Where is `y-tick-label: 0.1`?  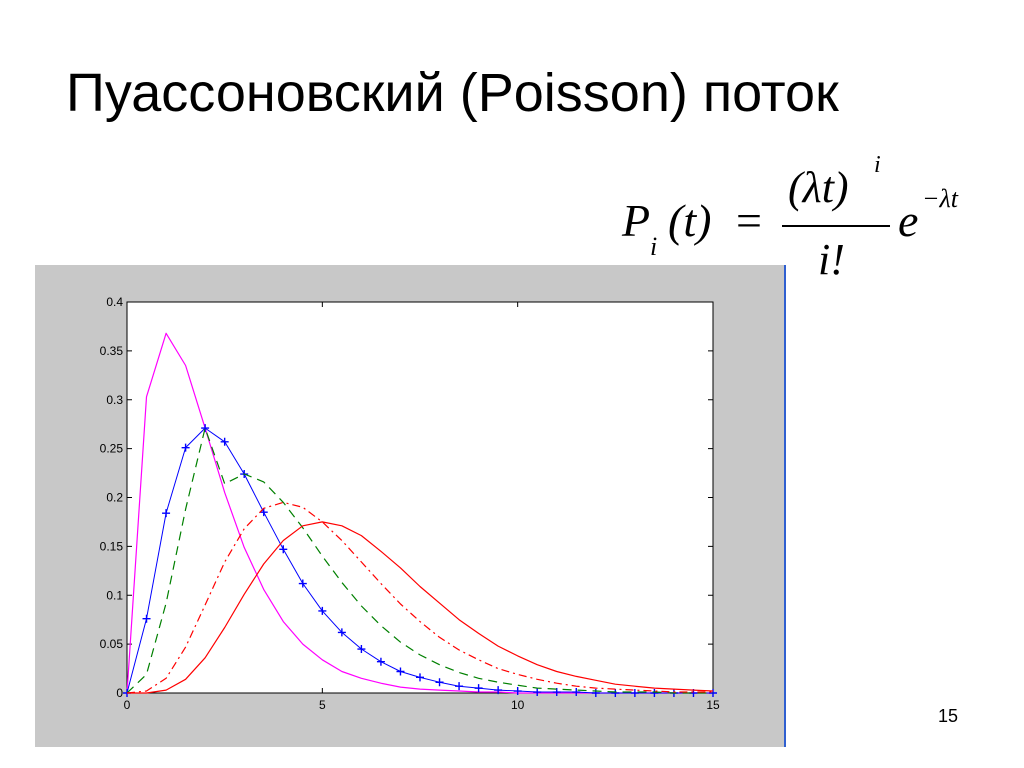
y-tick-label: 0.1 is located at coordinates (114, 595).